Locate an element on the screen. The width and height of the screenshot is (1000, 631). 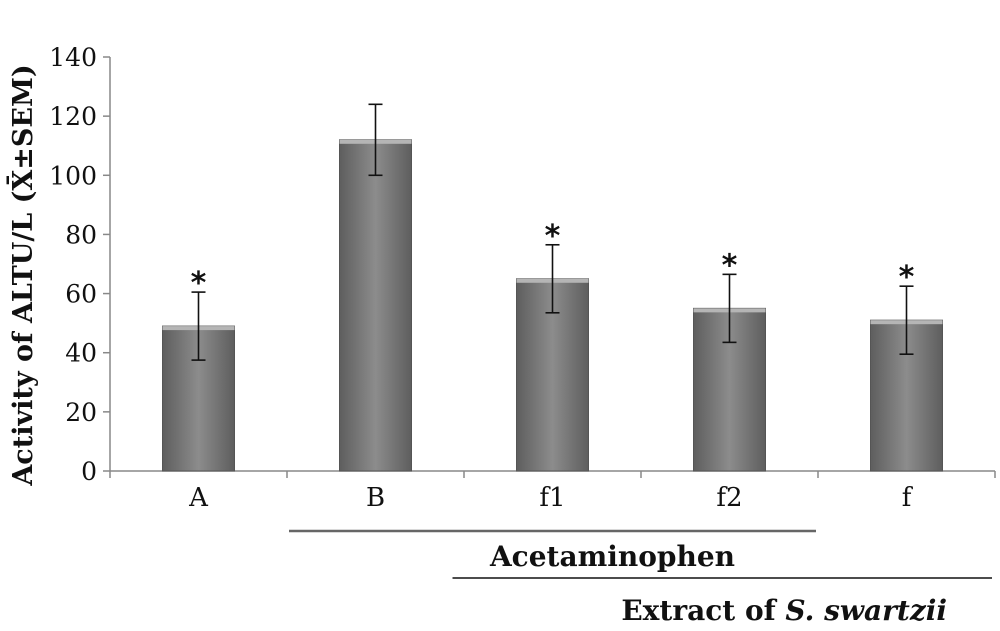
y-axis: 0 20 40 60 80 100 120 140 is located at coordinates (80, 264).